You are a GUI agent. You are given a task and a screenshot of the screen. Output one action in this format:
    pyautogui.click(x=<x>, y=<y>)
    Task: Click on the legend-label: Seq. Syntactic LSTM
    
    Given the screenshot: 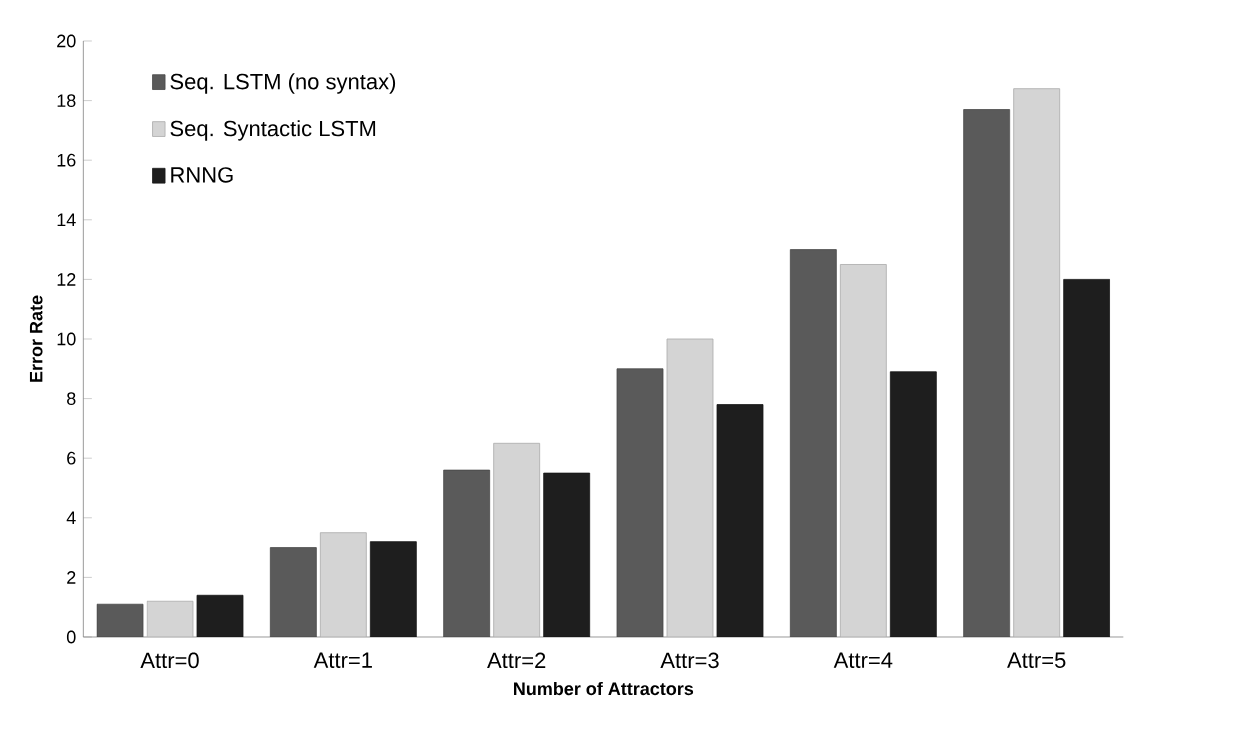 What is the action you would take?
    pyautogui.click(x=273, y=130)
    